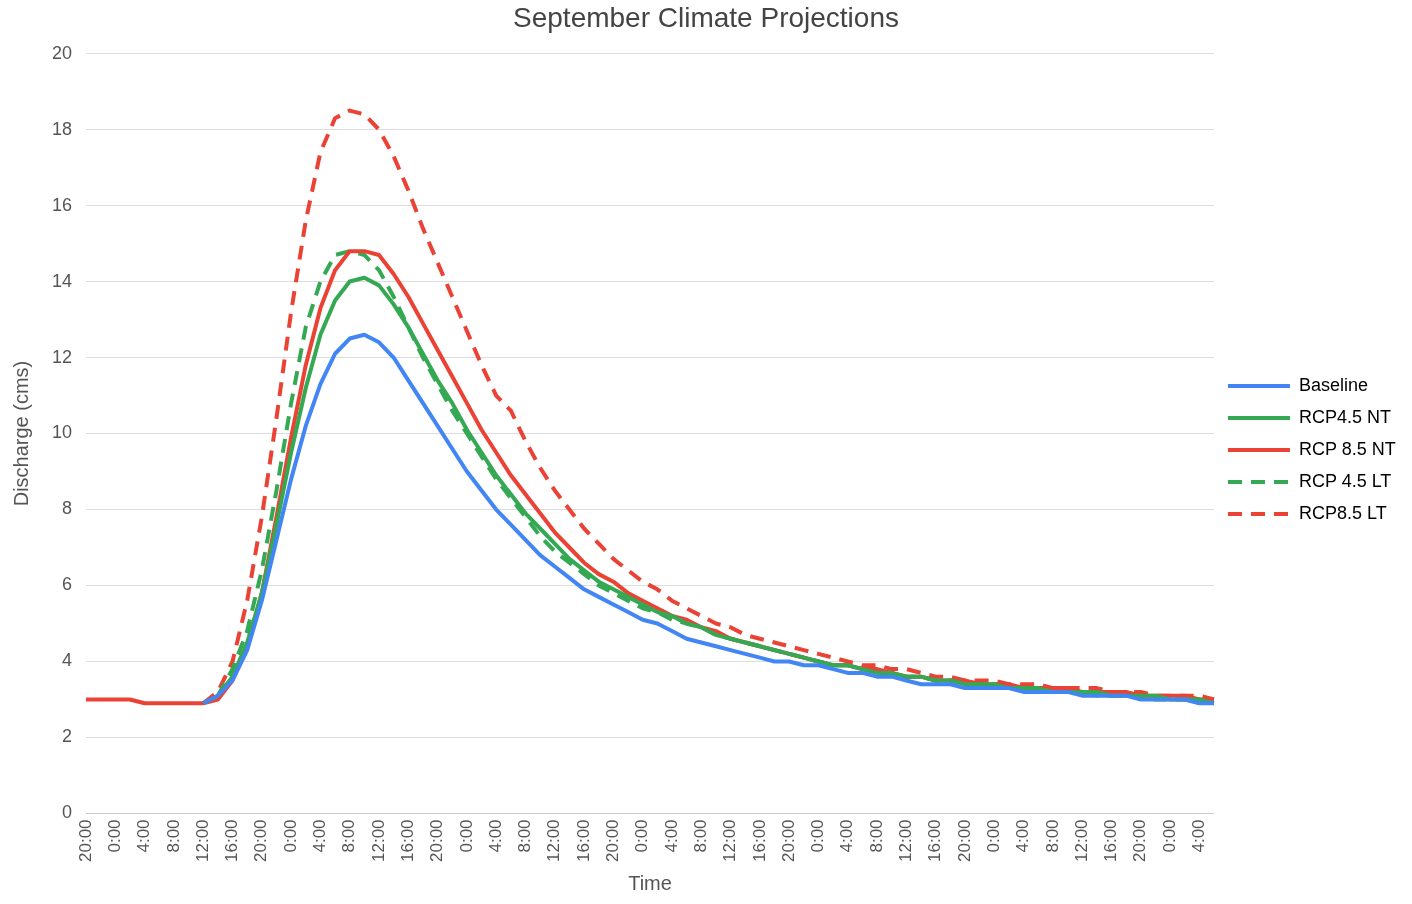 This screenshot has width=1412, height=904. What do you see at coordinates (67, 584) in the screenshot?
I see `y-tick-label: 6` at bounding box center [67, 584].